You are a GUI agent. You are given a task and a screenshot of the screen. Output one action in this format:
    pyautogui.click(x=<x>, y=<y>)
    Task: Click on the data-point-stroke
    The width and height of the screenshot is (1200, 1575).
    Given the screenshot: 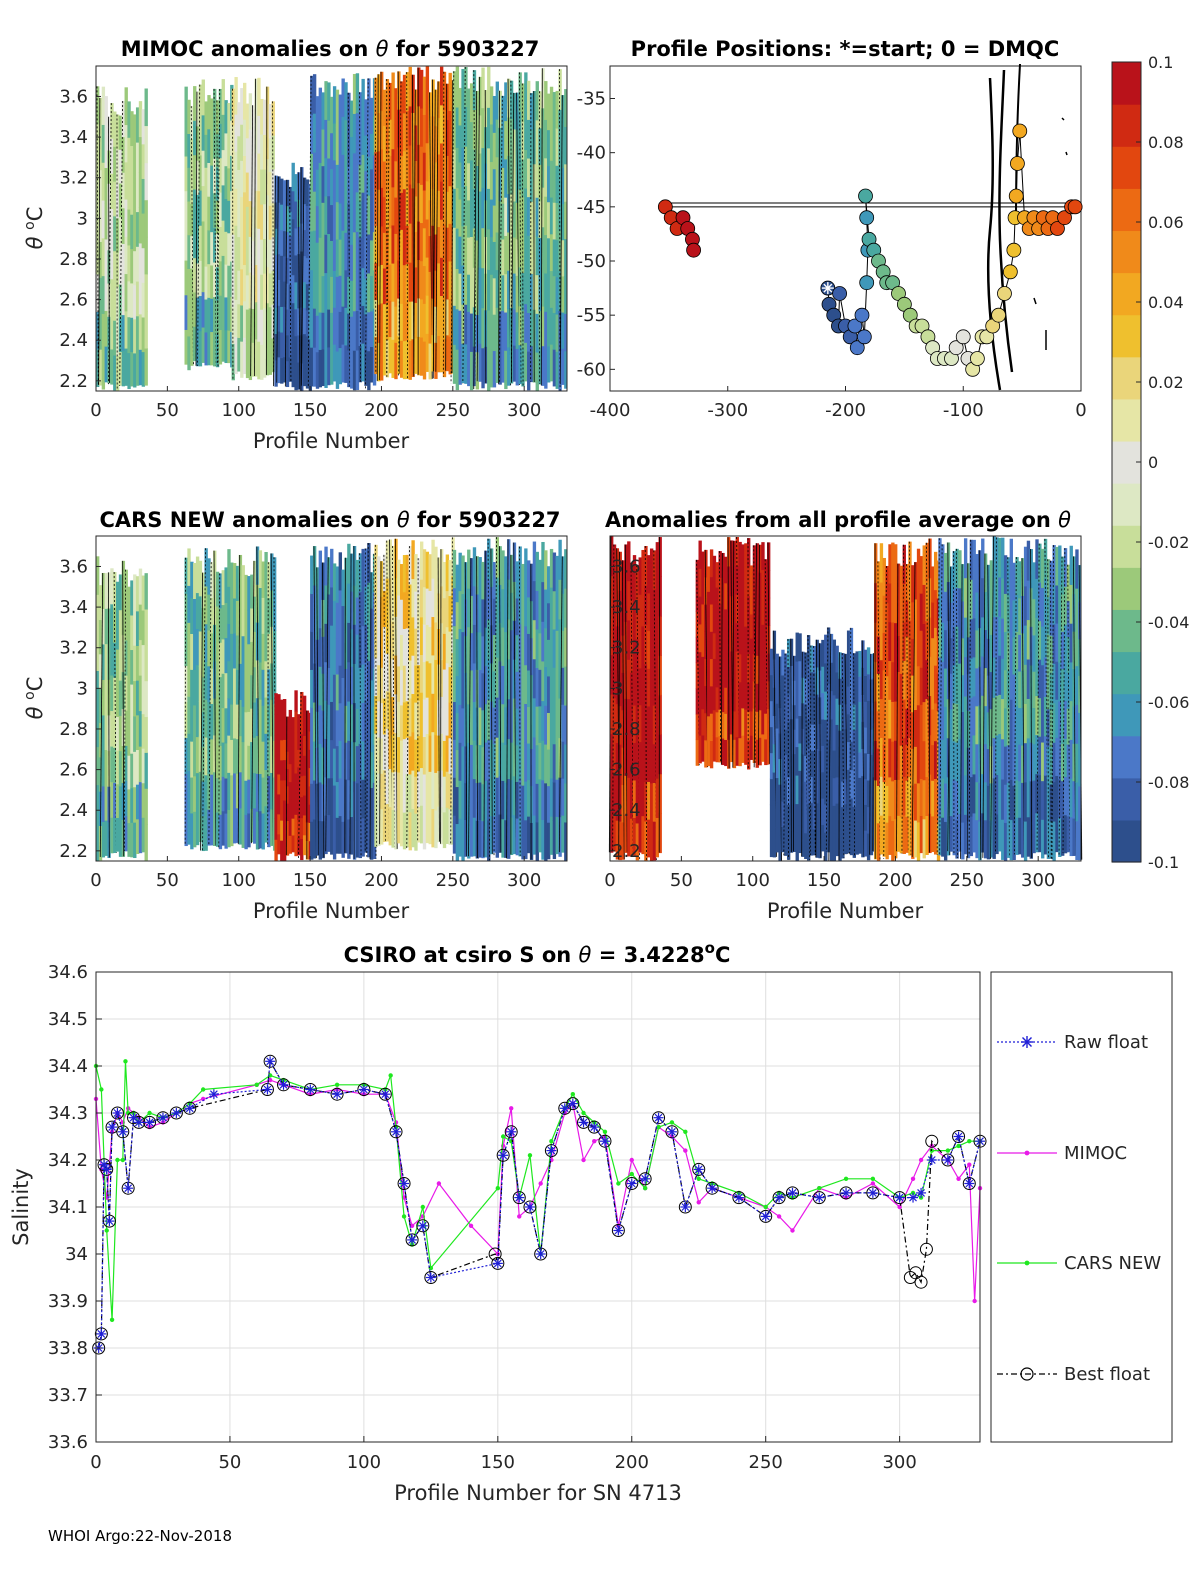 What is the action you would take?
    pyautogui.click(x=112, y=1127)
    